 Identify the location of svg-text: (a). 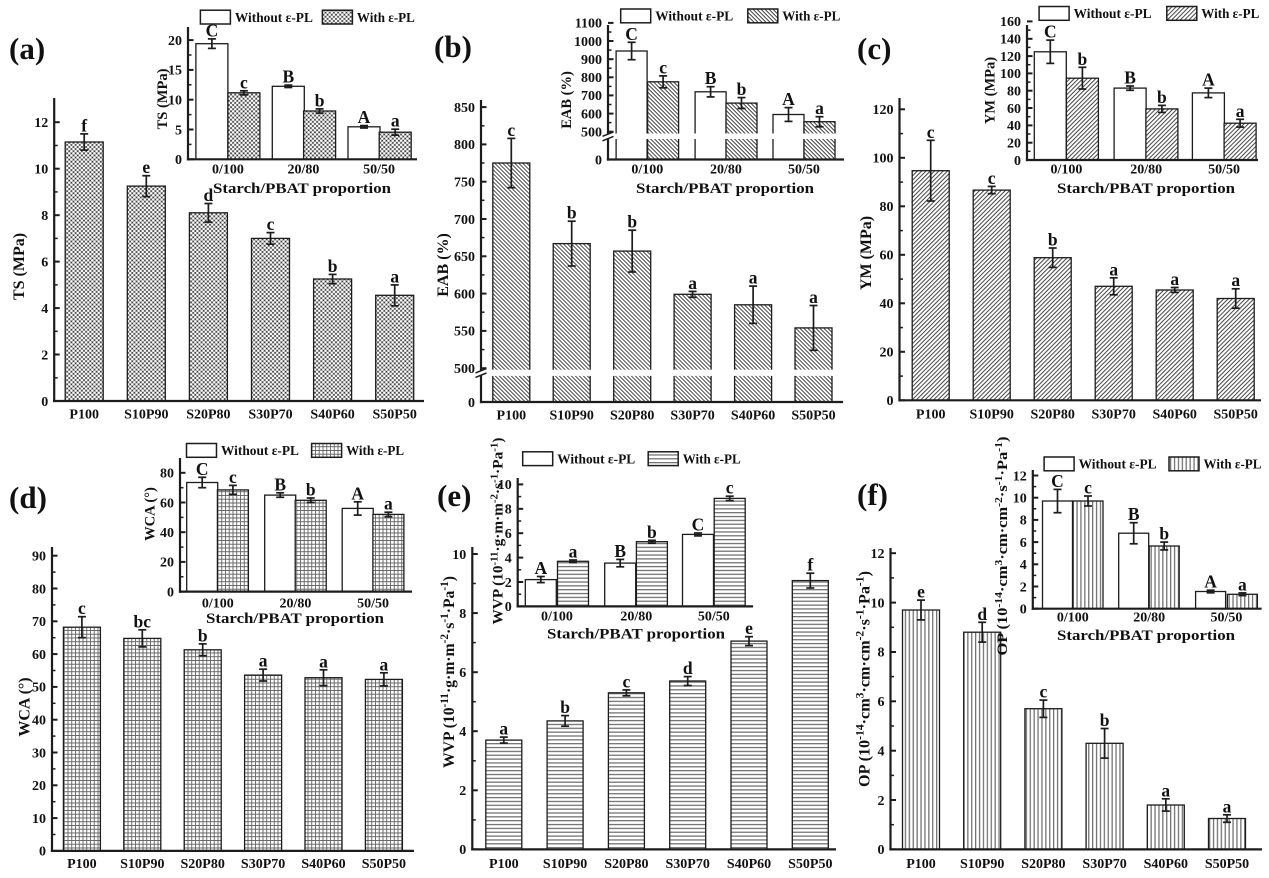
(27, 48).